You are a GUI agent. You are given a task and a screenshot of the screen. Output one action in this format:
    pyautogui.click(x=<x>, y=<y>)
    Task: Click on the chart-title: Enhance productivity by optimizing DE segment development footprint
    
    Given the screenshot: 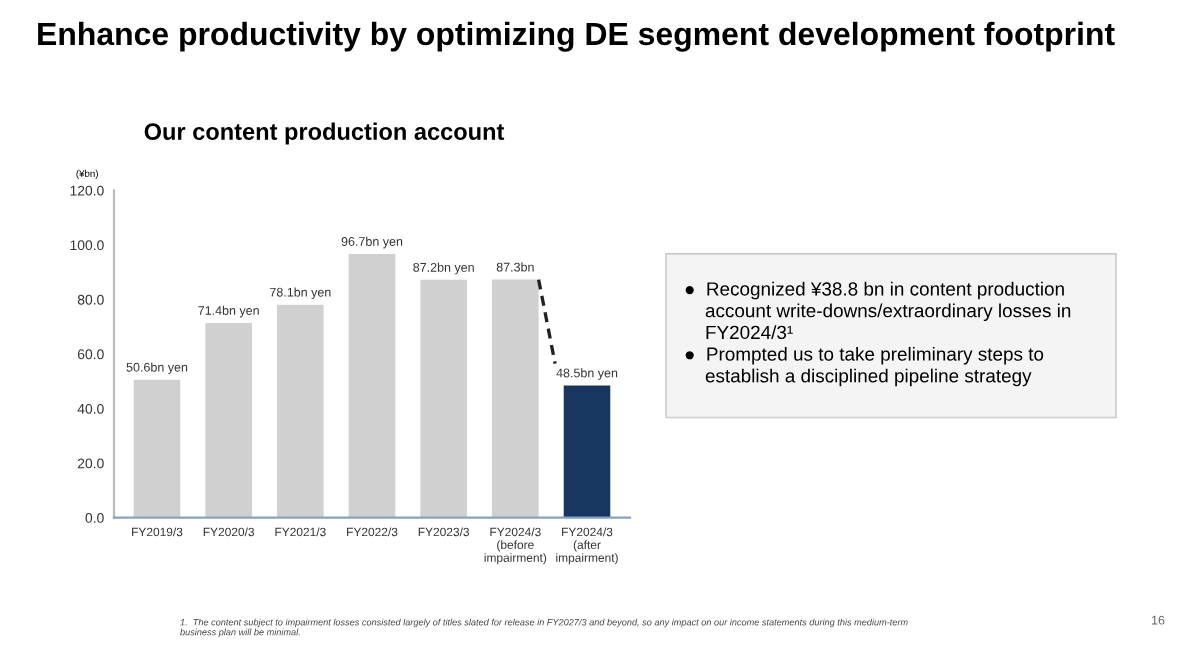 What is the action you would take?
    pyautogui.click(x=576, y=36)
    